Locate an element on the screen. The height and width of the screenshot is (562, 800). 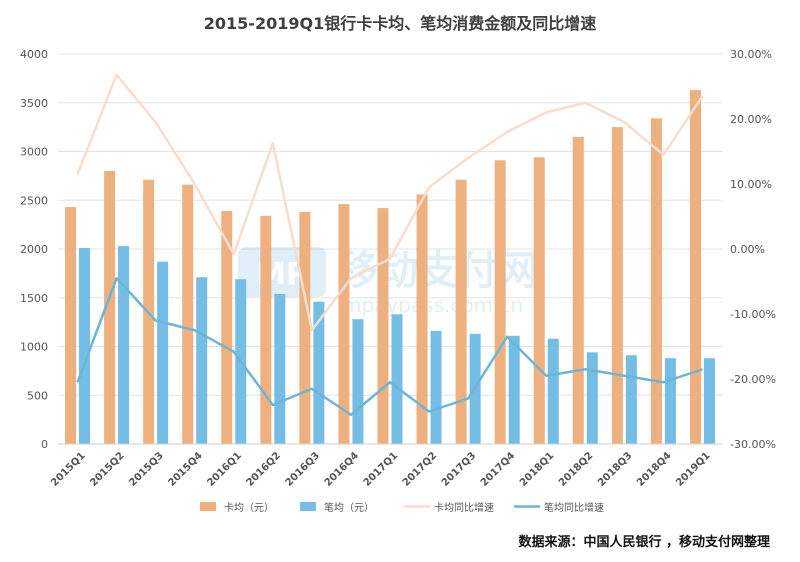
x-tick-label: 2016Q4 is located at coordinates (342, 469).